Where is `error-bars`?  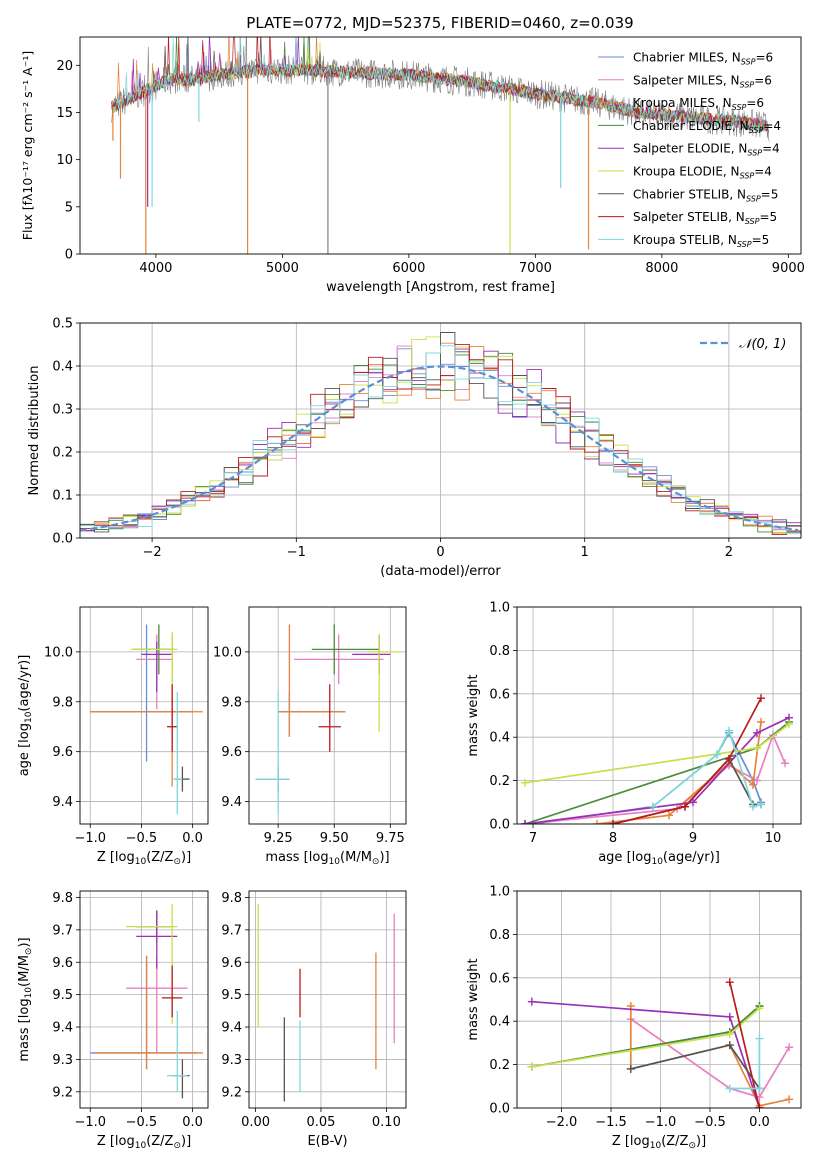 error-bars is located at coordinates (326, 1002).